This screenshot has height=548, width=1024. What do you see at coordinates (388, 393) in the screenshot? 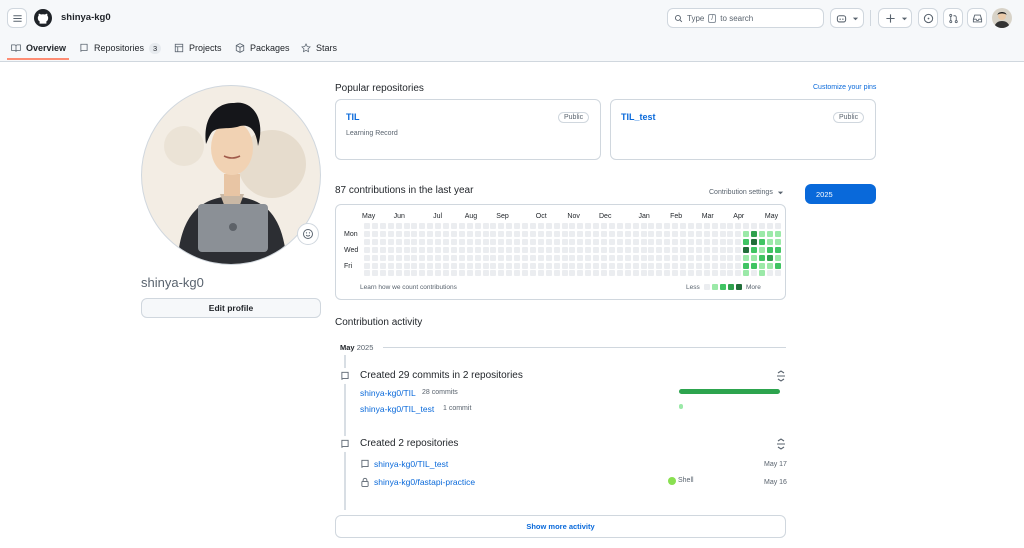
I see `commit-repo-link: shinya-kg0/TIL` at bounding box center [388, 393].